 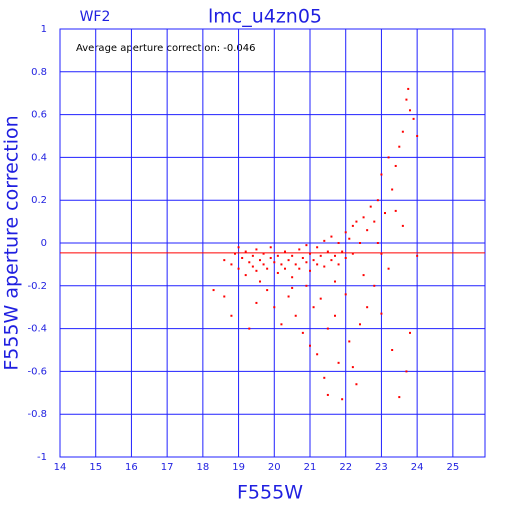 What do you see at coordinates (202, 467) in the screenshot?
I see `x-tick-label: 18` at bounding box center [202, 467].